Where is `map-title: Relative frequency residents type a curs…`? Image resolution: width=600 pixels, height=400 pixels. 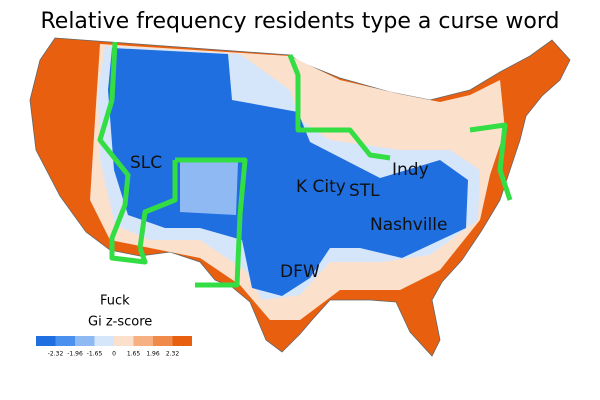
map-title: Relative frequency residents type a curs… is located at coordinates (299, 21).